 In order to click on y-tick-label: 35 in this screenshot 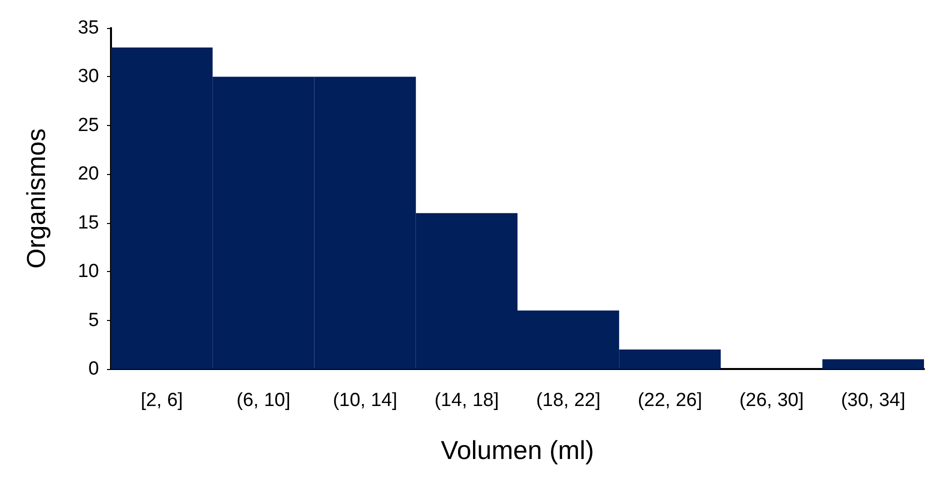, I will do `click(88, 28)`.